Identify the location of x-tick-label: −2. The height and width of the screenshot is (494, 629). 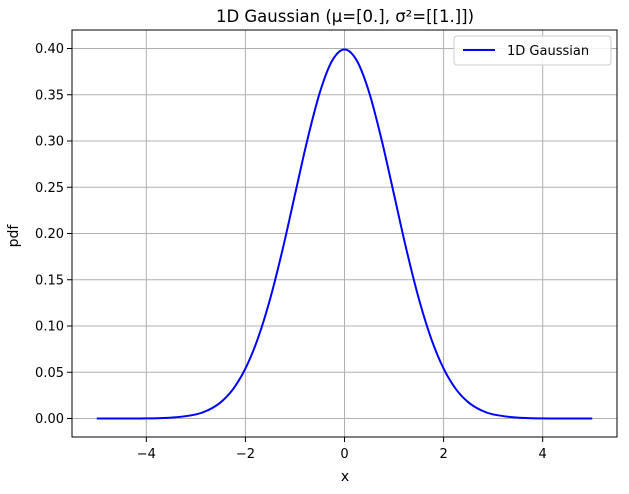
(245, 454).